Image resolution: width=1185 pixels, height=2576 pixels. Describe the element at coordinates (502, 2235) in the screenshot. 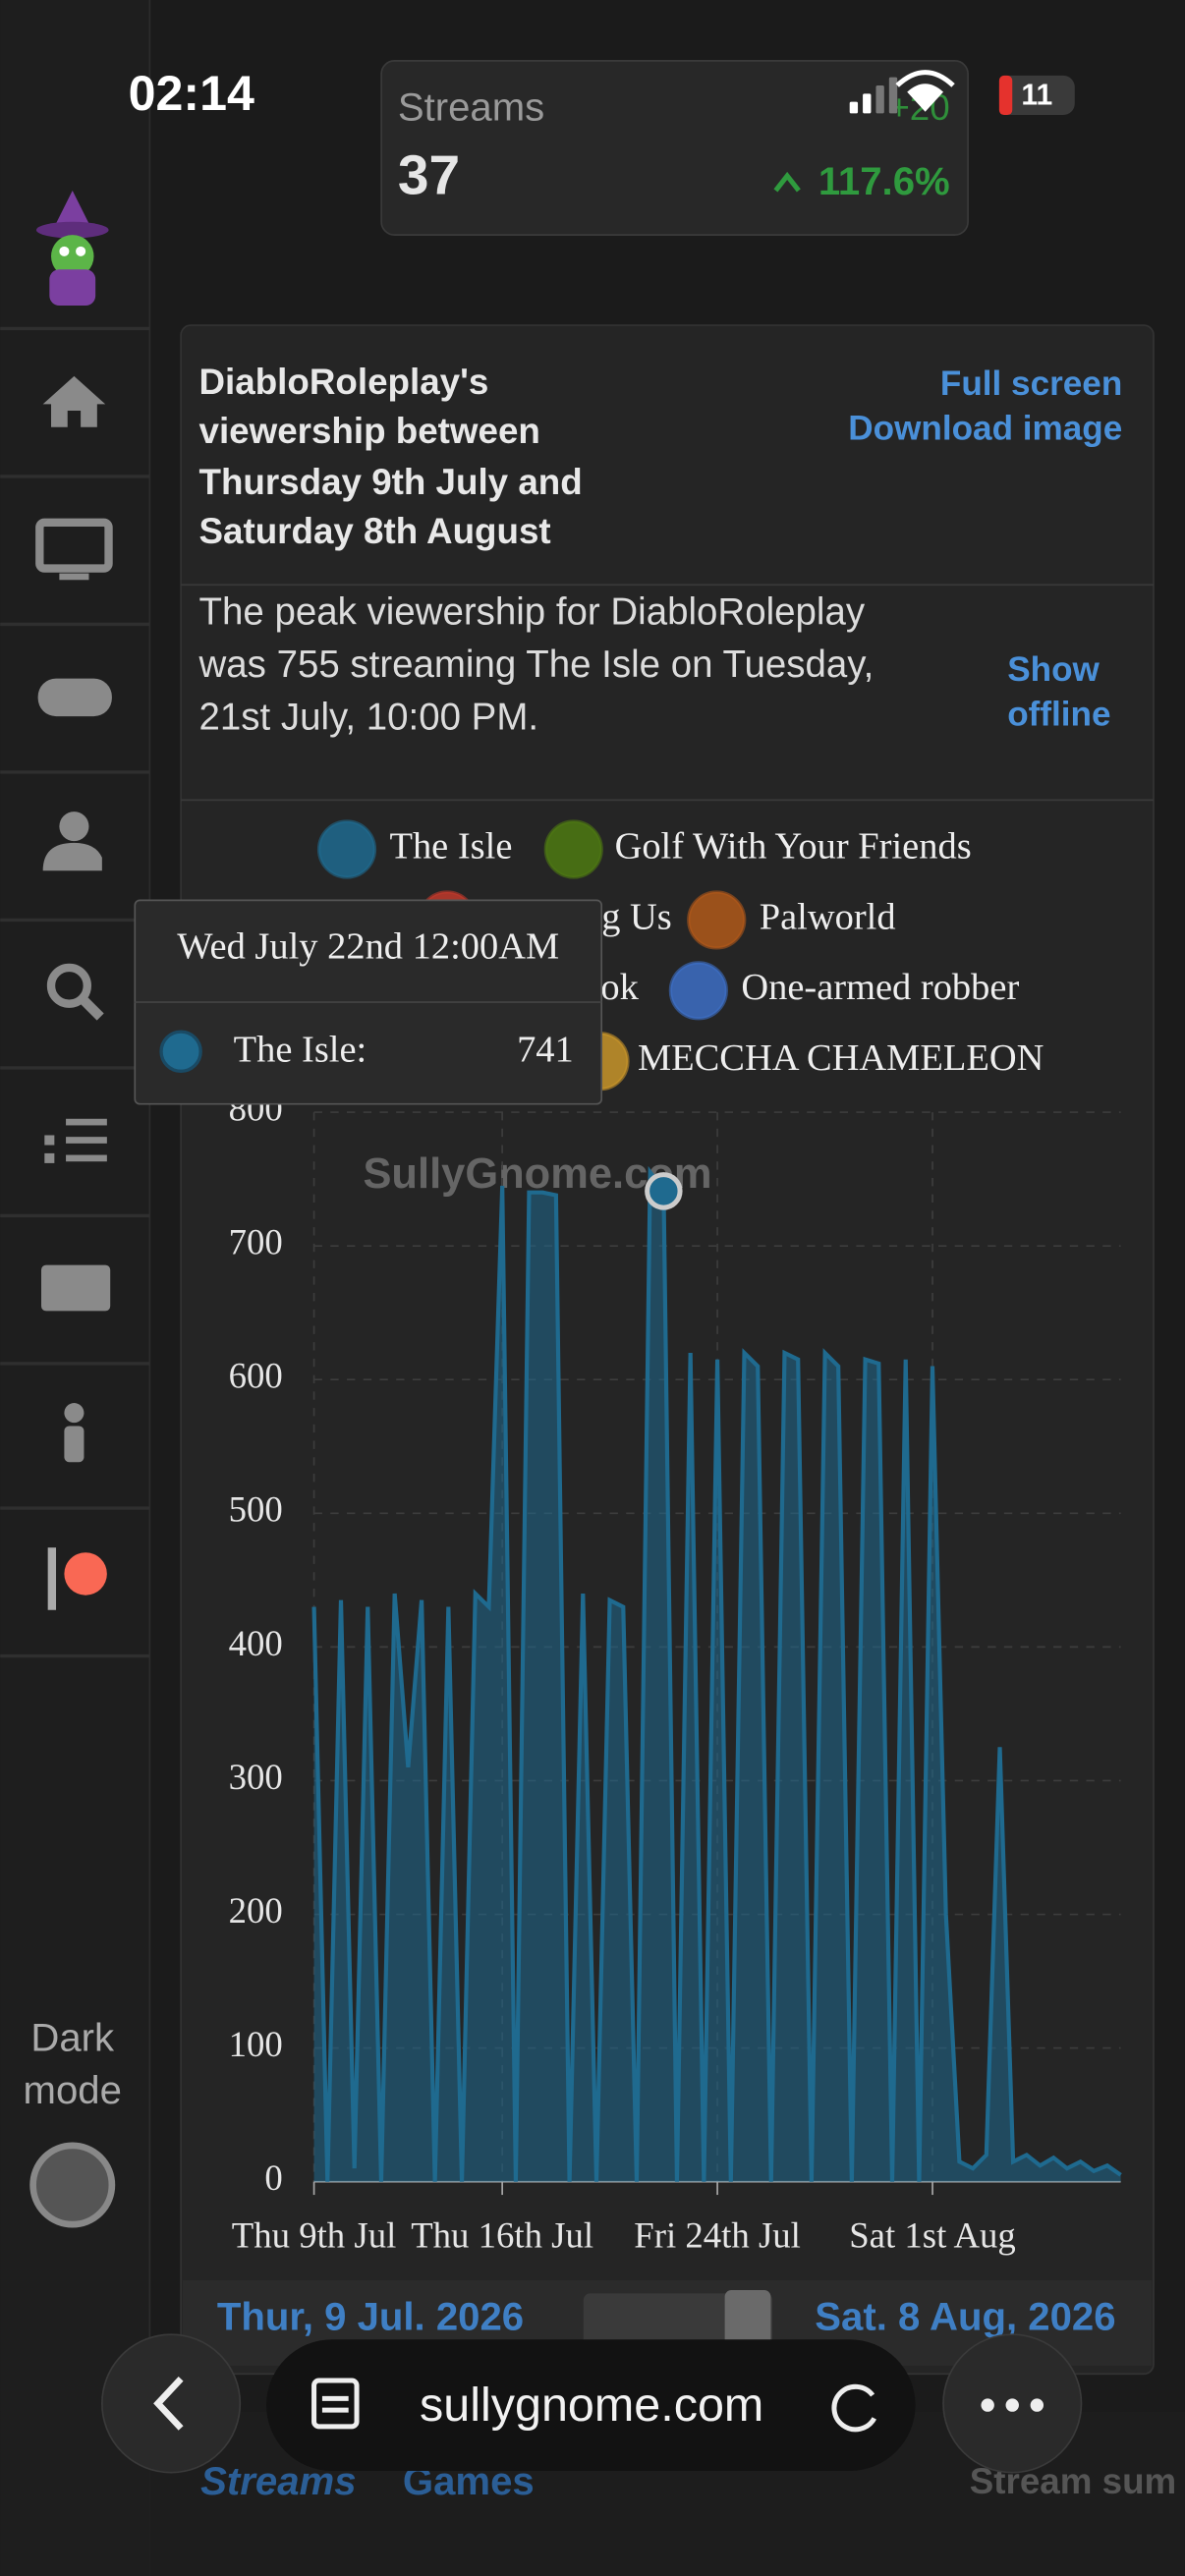

I see `x-tick-label: Thu 16th Jul` at that location.